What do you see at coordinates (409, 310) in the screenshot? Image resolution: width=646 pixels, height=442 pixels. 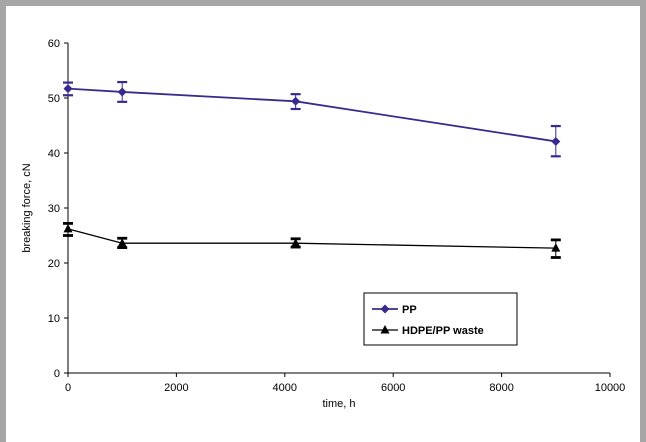 I see `legend-label-pp: PP` at bounding box center [409, 310].